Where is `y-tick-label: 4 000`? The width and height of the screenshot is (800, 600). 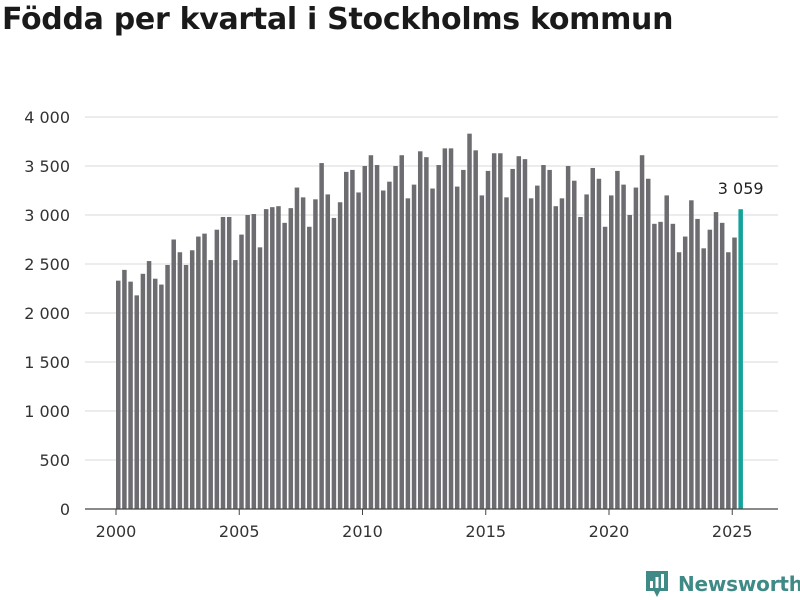
y-tick-label: 4 000 is located at coordinates (47, 117).